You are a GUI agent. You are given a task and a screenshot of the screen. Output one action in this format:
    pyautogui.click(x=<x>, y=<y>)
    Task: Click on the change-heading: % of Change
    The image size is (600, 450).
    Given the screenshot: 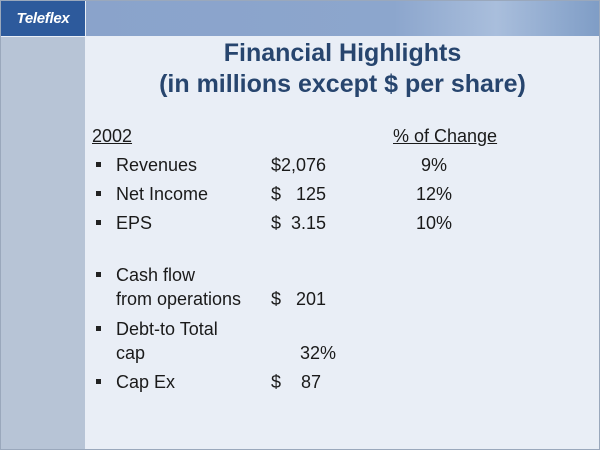 What is the action you would take?
    pyautogui.click(x=445, y=136)
    